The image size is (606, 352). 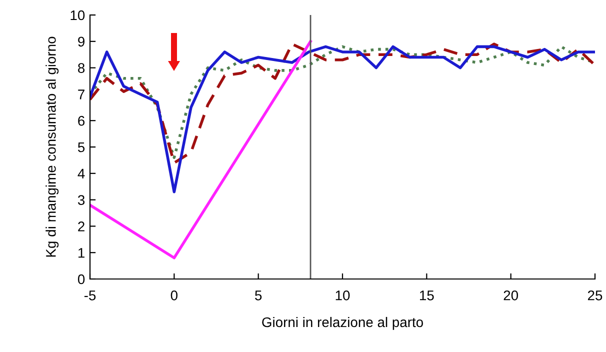 What do you see at coordinates (81, 41) in the screenshot?
I see `y-tick-label: 9` at bounding box center [81, 41].